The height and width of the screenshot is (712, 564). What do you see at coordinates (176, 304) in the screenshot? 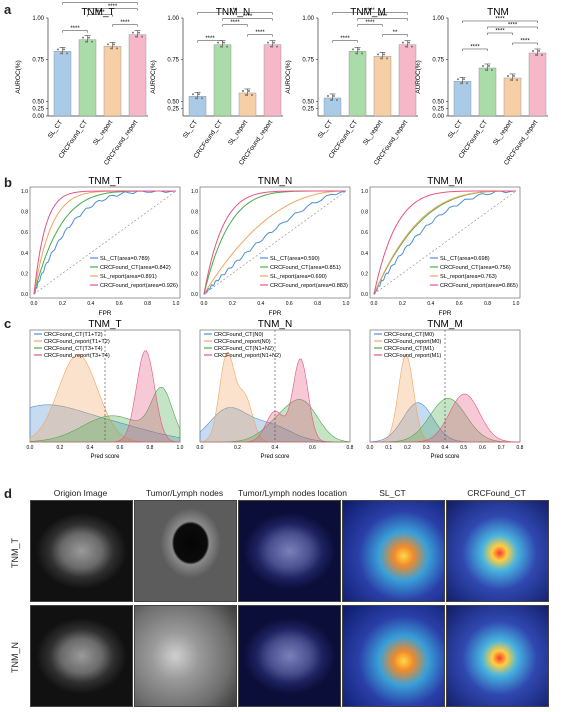
I see `x-tick-label: 1.0` at bounding box center [176, 304].